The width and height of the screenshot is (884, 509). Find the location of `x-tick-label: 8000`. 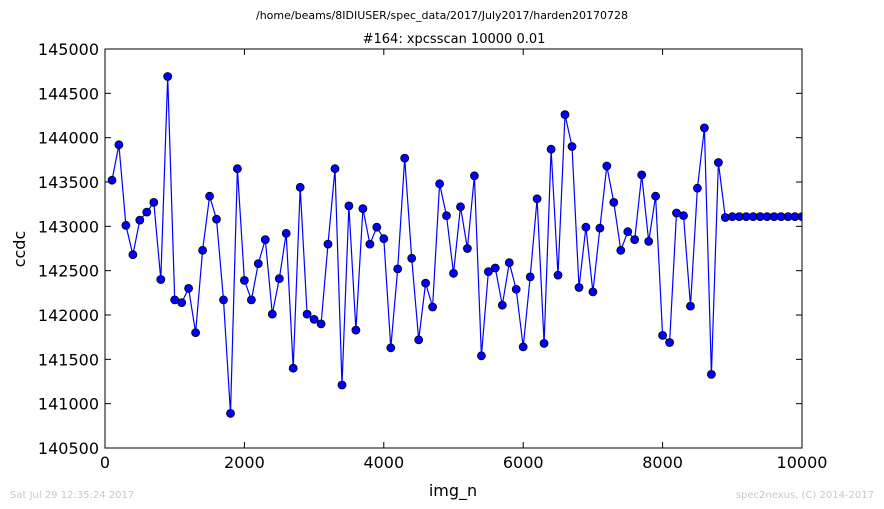

x-tick-label: 8000 is located at coordinates (662, 462).